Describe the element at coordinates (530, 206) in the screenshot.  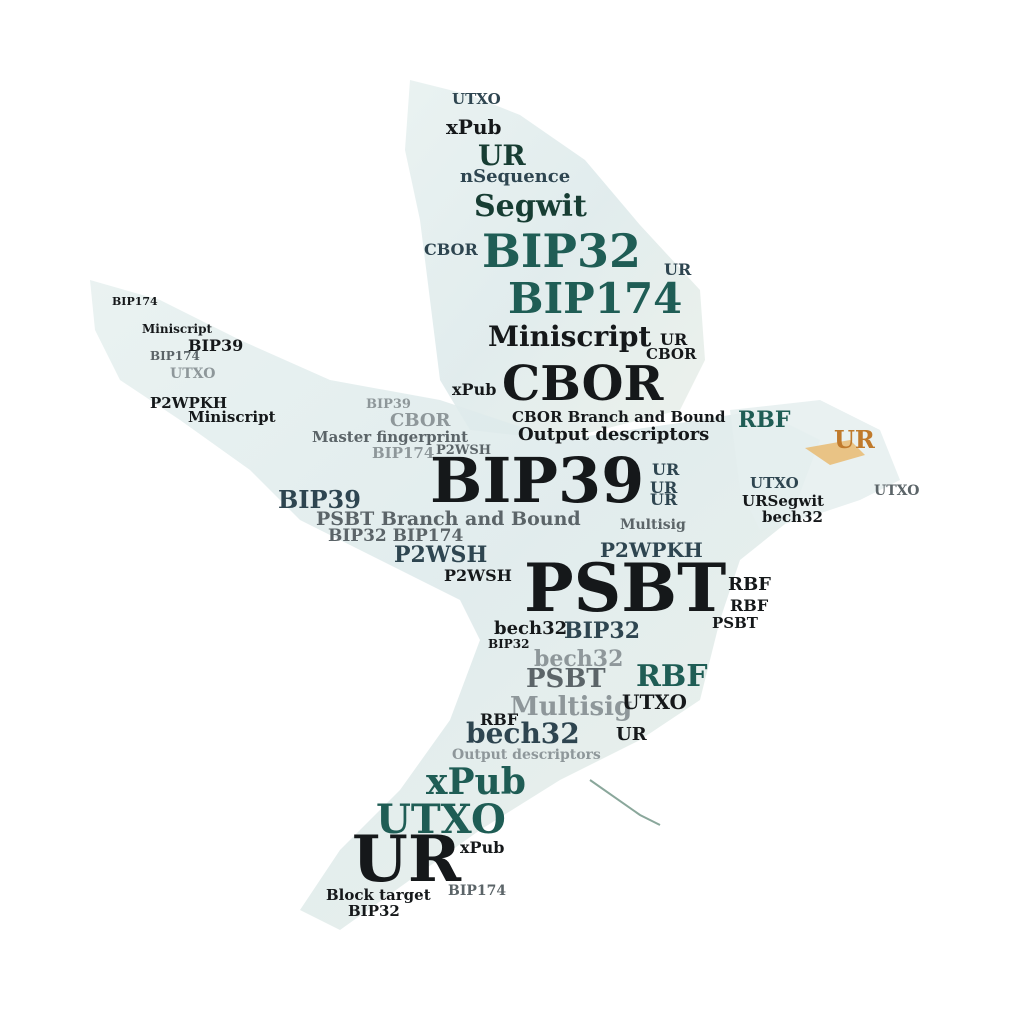
I see `word-segwit: Segwit` at that location.